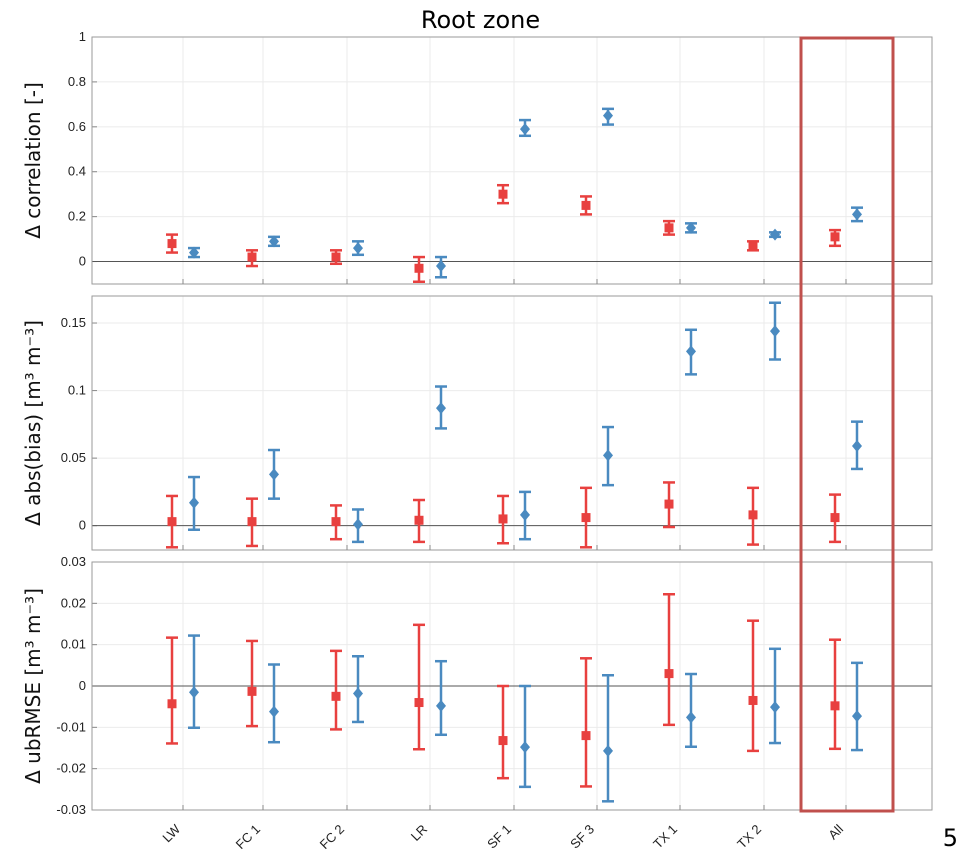  I want to click on chart-title: Root zone, so click(480, 20).